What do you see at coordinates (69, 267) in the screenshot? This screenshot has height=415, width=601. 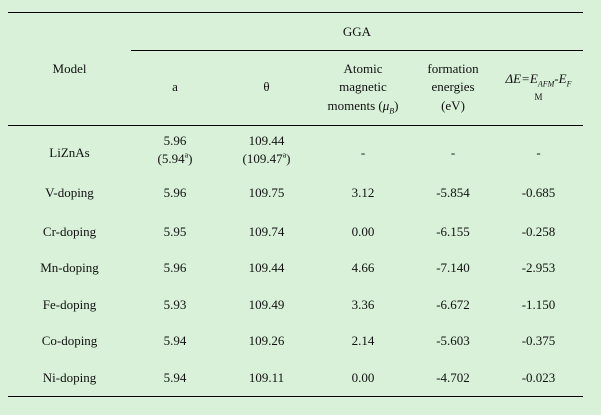 I see `row-model: Mn-doping` at bounding box center [69, 267].